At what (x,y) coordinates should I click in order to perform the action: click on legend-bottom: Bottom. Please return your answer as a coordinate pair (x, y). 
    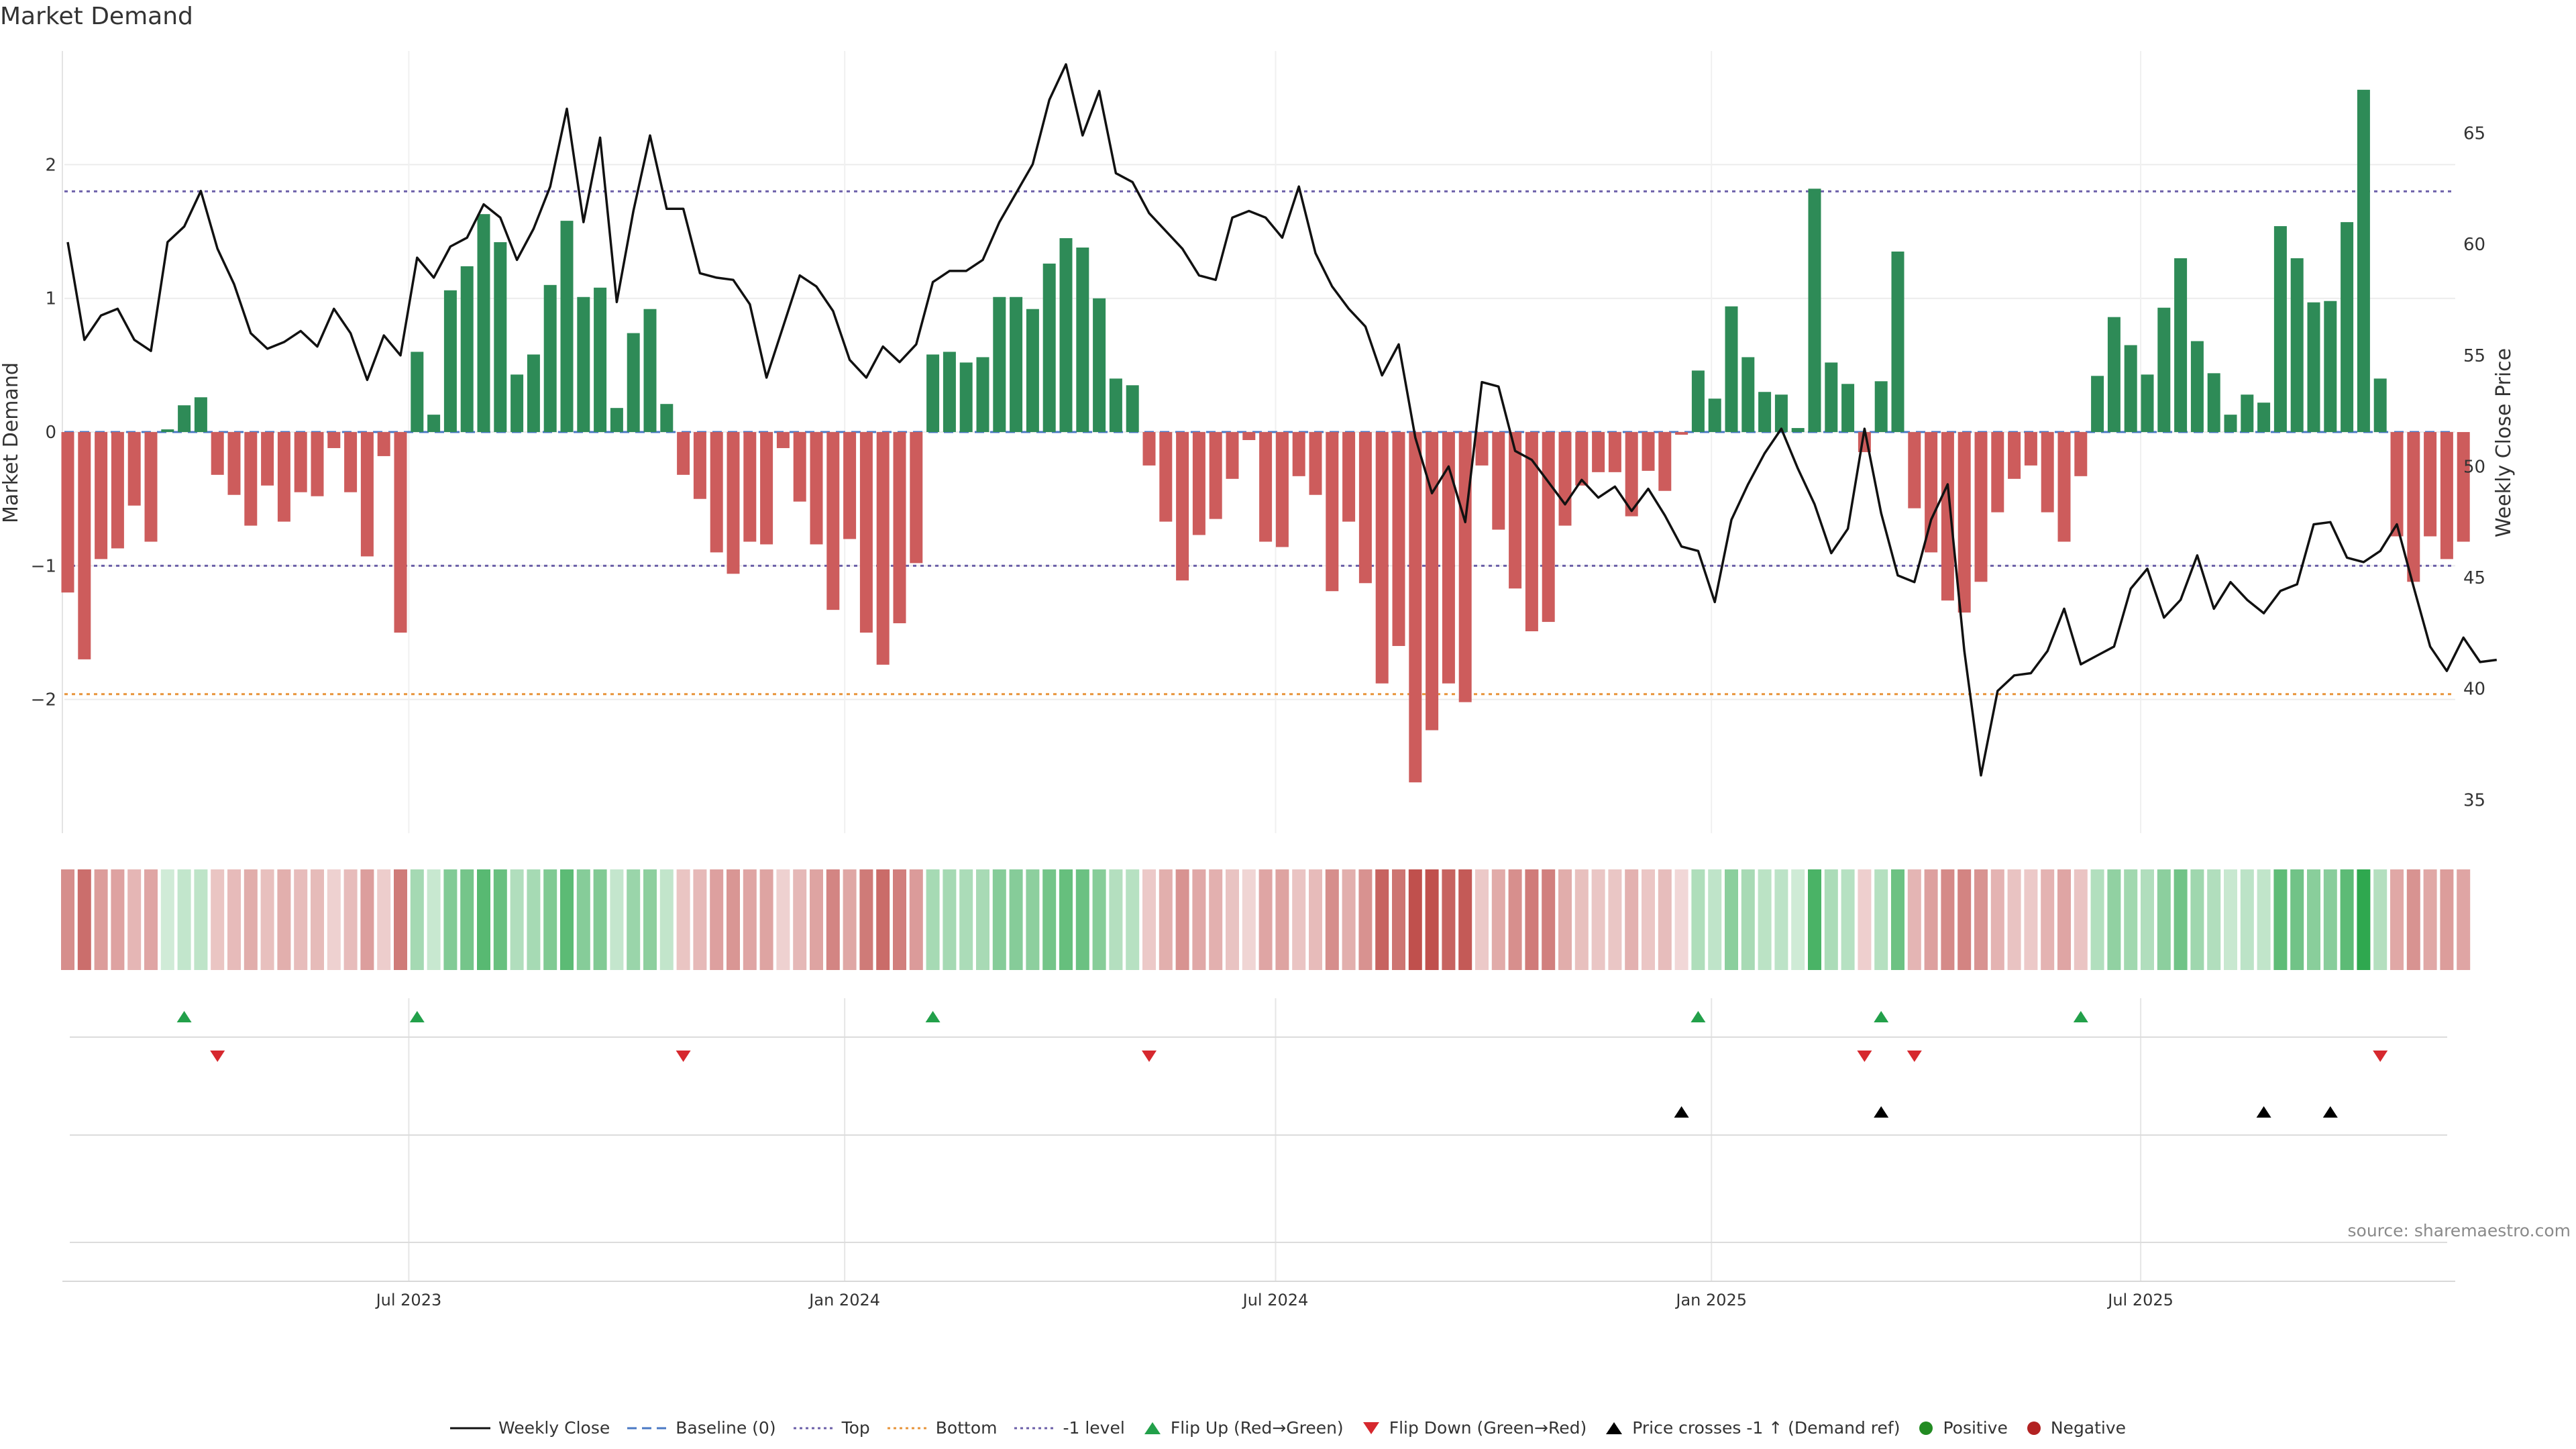
    Looking at the image, I should click on (942, 1428).